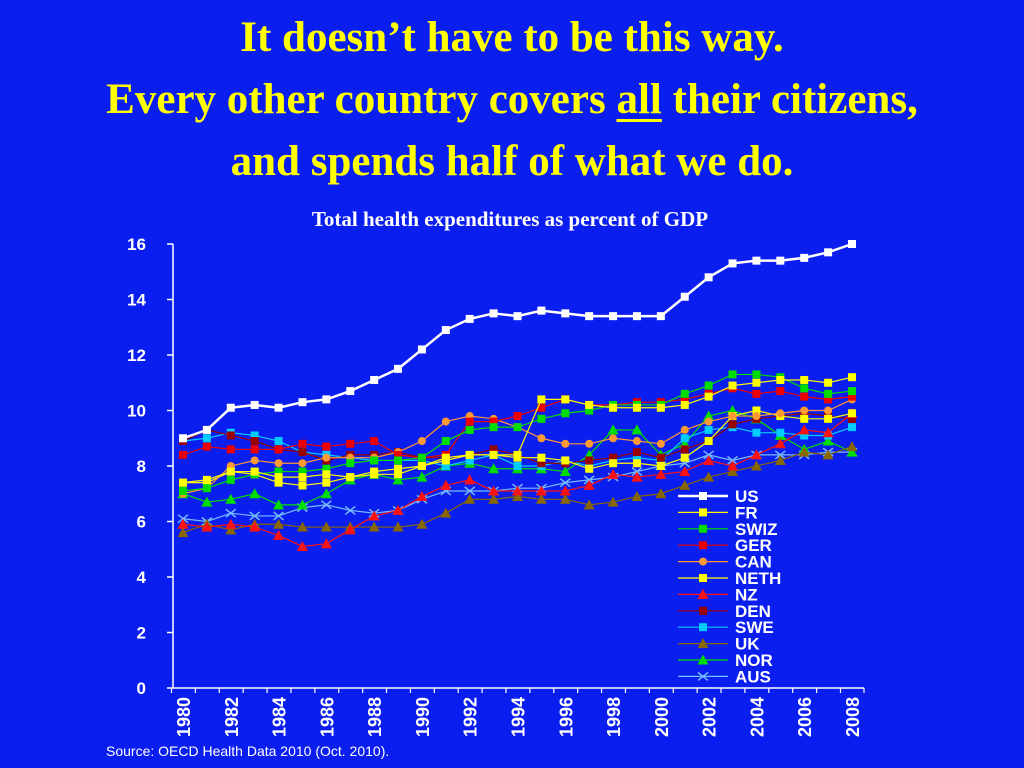 Image resolution: width=1024 pixels, height=768 pixels. Describe the element at coordinates (141, 633) in the screenshot. I see `y-tick-label: 2` at that location.